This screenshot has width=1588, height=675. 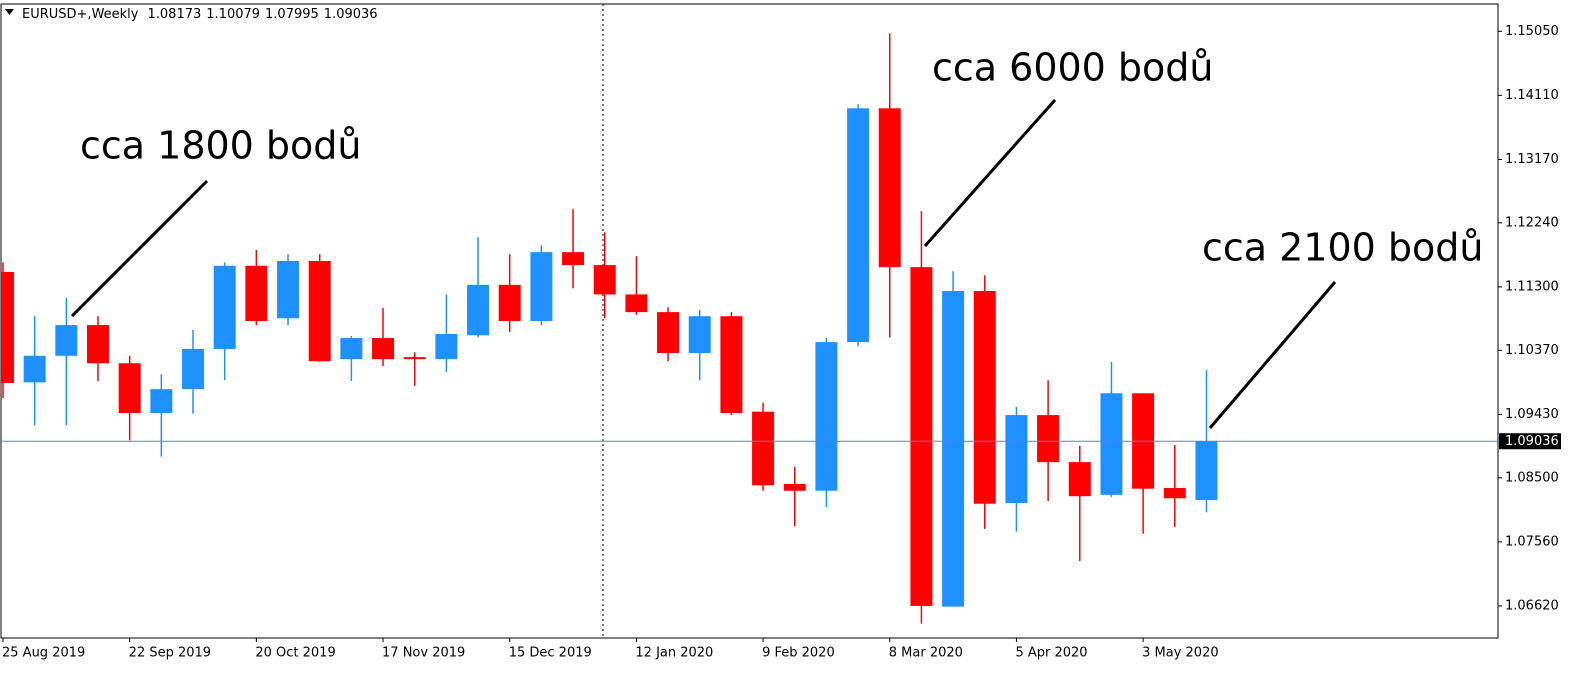 What do you see at coordinates (43, 653) in the screenshot?
I see `x-tick-label: 25 Aug 2019` at bounding box center [43, 653].